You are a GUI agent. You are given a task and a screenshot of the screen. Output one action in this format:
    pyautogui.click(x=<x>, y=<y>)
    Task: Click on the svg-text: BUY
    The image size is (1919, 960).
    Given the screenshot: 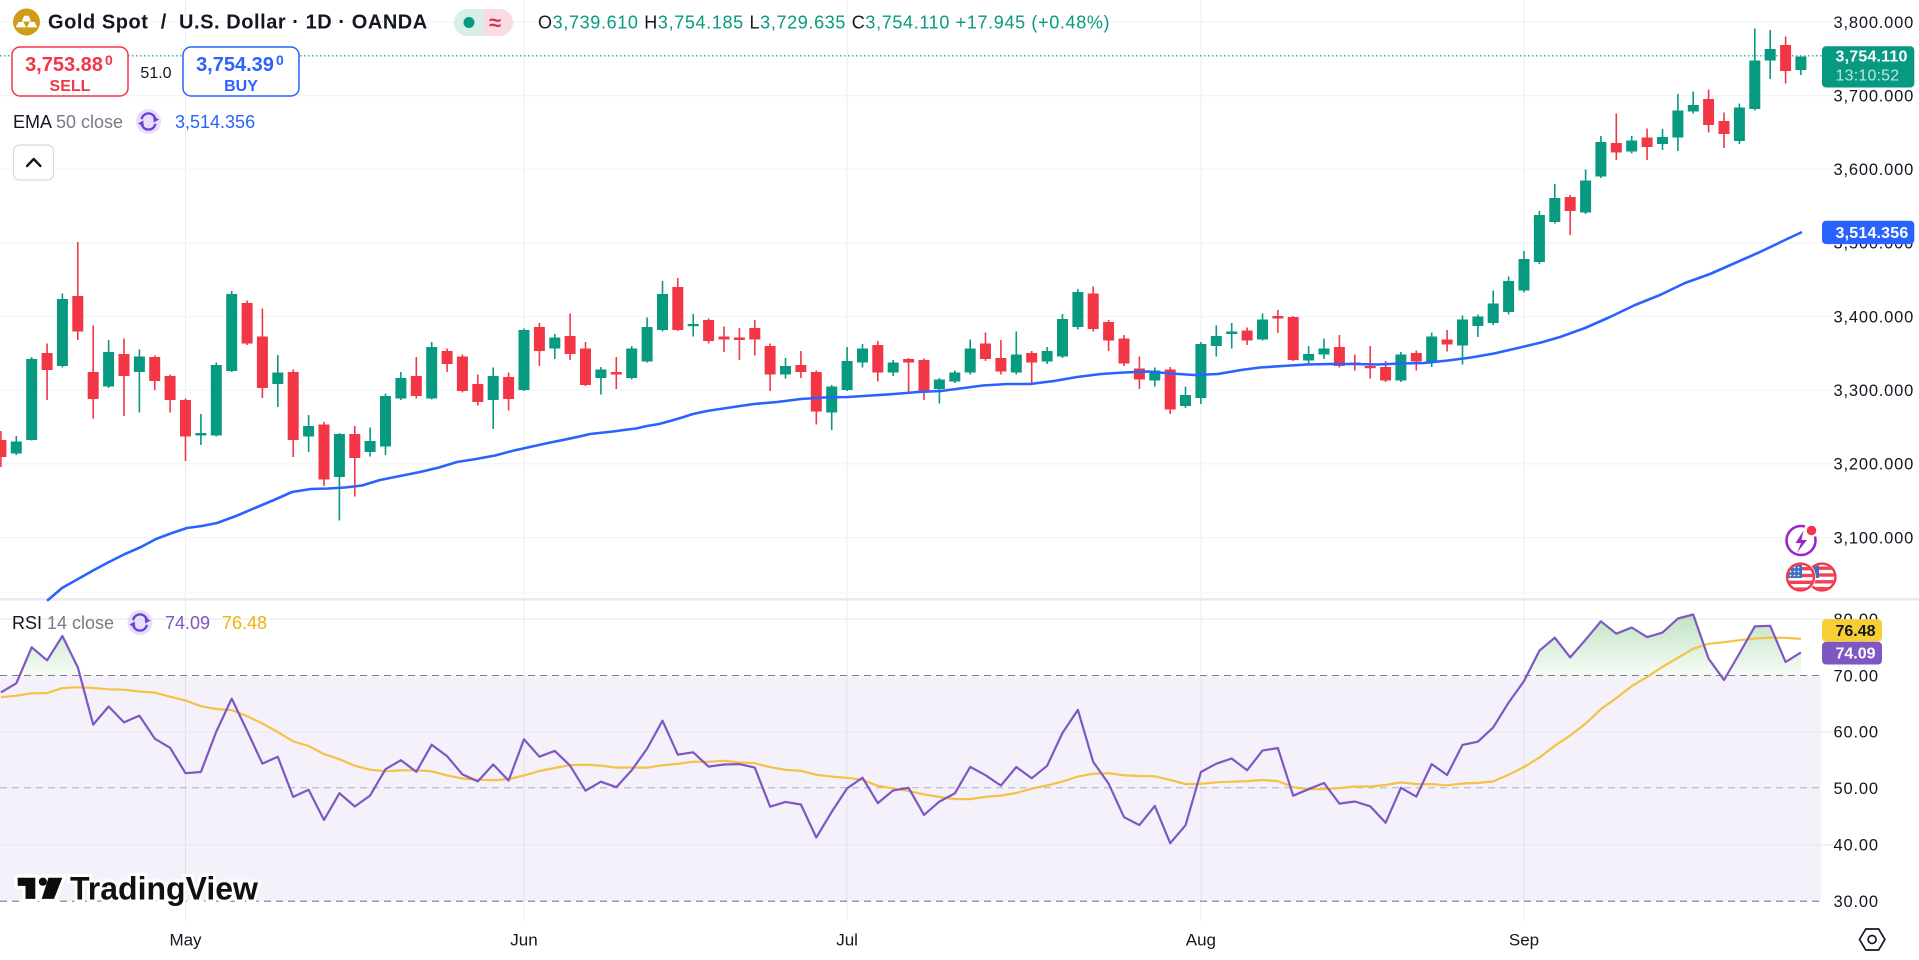 What is the action you would take?
    pyautogui.click(x=241, y=86)
    